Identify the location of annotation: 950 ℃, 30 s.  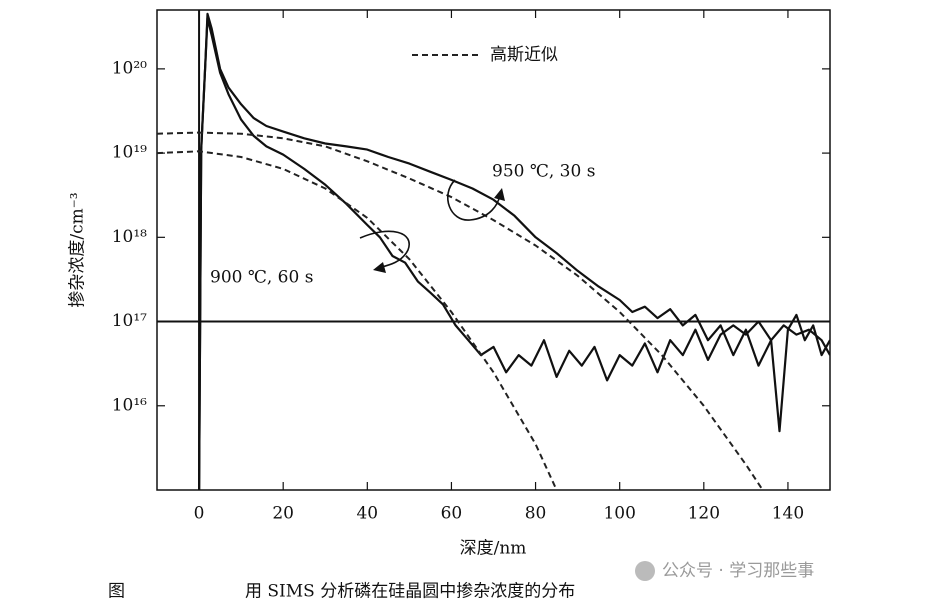
(543, 172).